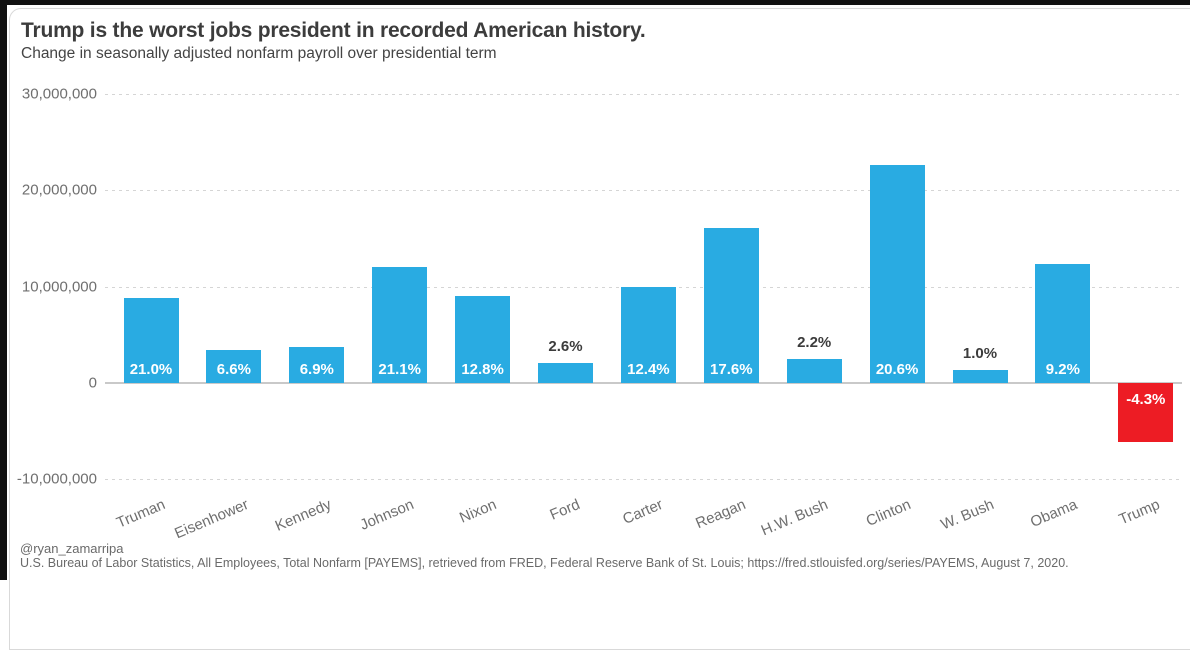 The height and width of the screenshot is (650, 1190). Describe the element at coordinates (92, 383) in the screenshot. I see `y-axis-tick-label: 0` at that location.